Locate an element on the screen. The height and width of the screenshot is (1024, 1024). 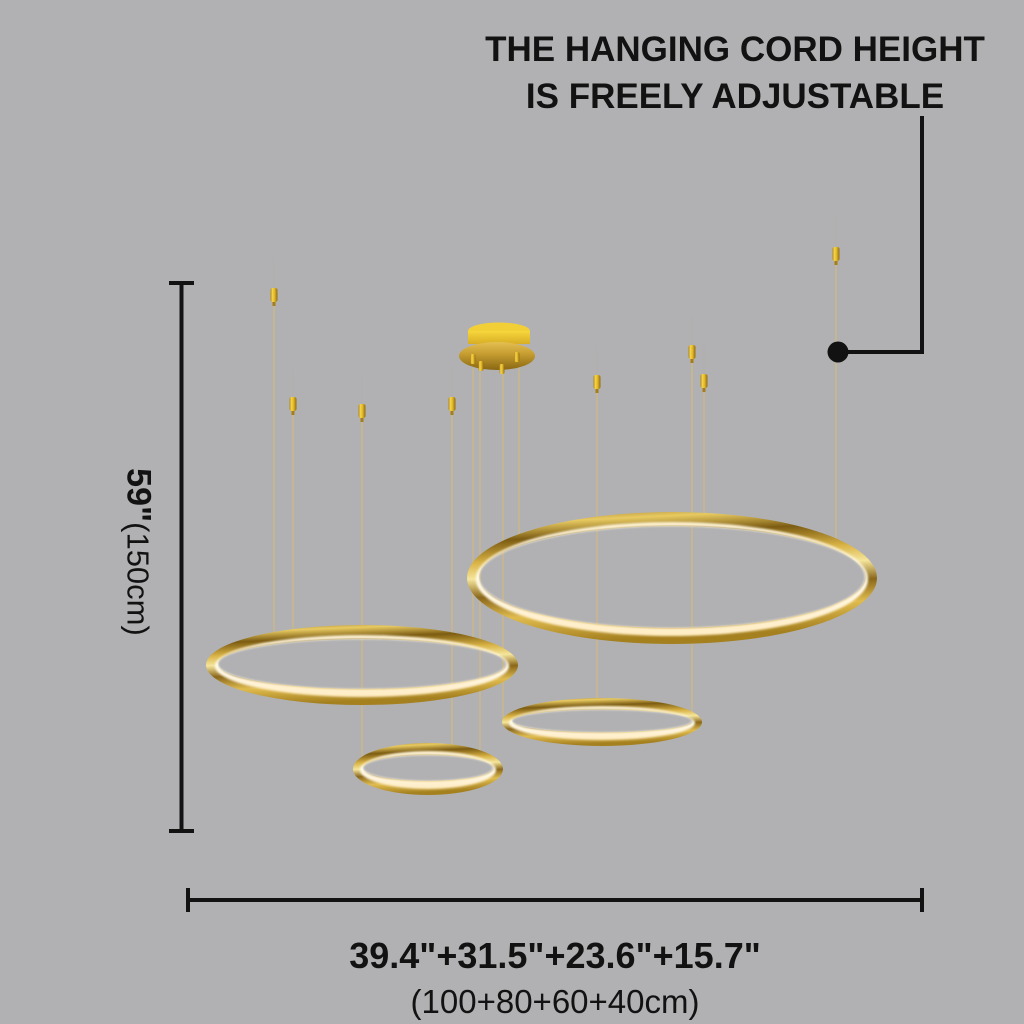
ring-60cm-led-glow is located at coordinates (602, 723).